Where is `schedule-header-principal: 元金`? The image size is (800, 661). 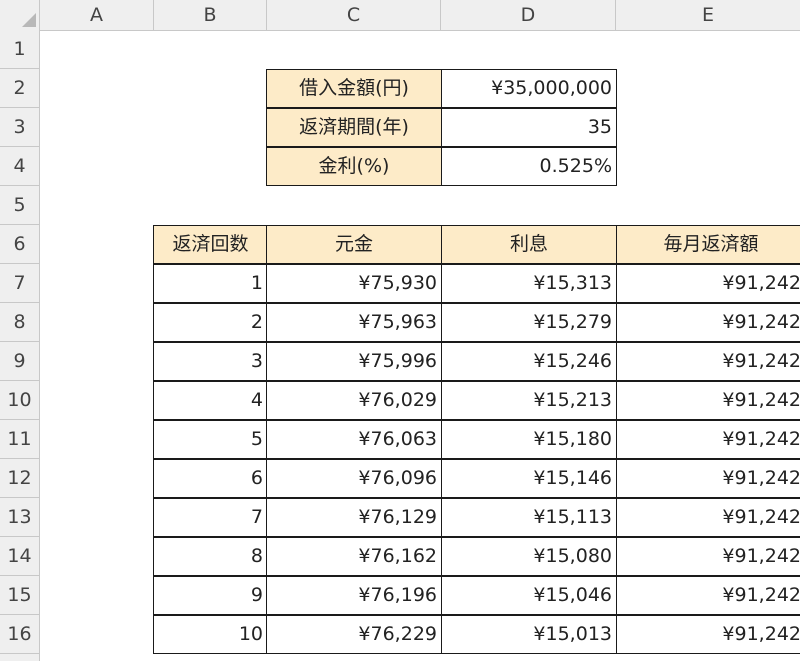 schedule-header-principal: 元金 is located at coordinates (354, 244).